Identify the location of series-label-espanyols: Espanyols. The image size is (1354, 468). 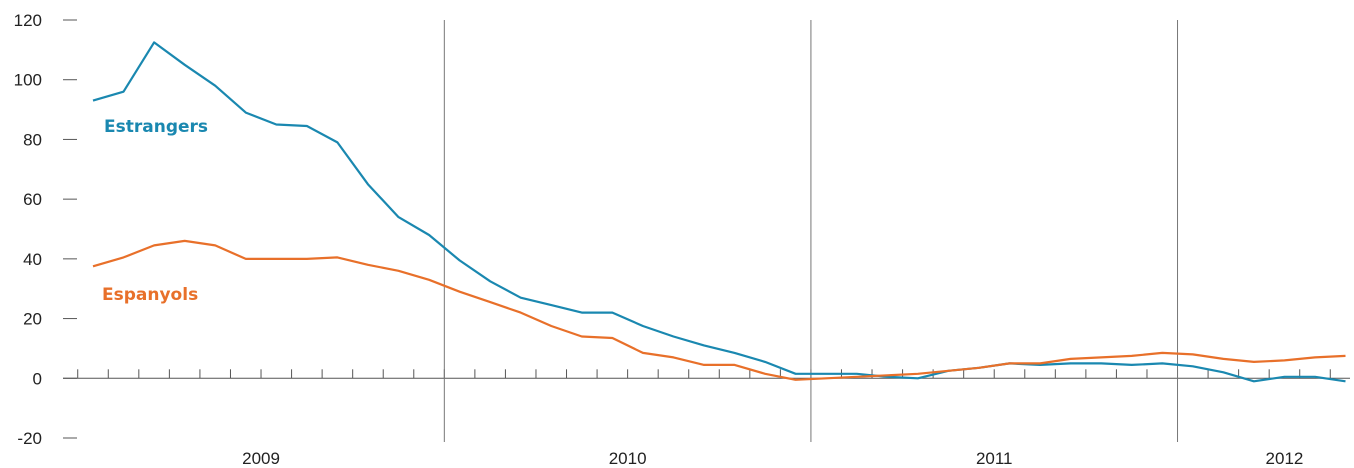
(150, 295).